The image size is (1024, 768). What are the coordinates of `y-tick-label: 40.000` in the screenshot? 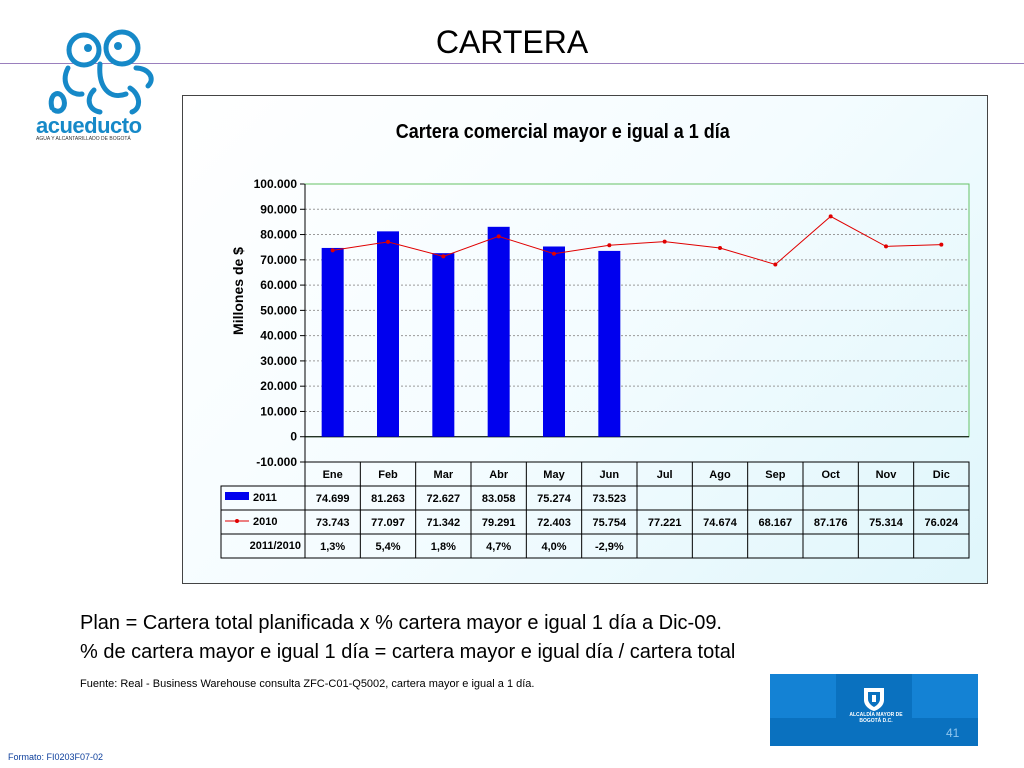 It's located at (278, 336).